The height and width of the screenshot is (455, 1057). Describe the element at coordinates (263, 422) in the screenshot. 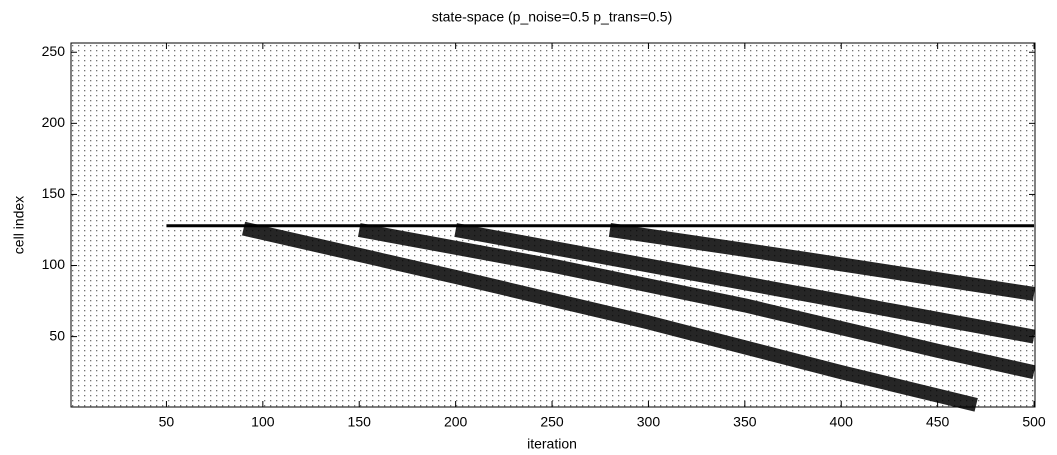

I see `x-tick-label: 100` at that location.